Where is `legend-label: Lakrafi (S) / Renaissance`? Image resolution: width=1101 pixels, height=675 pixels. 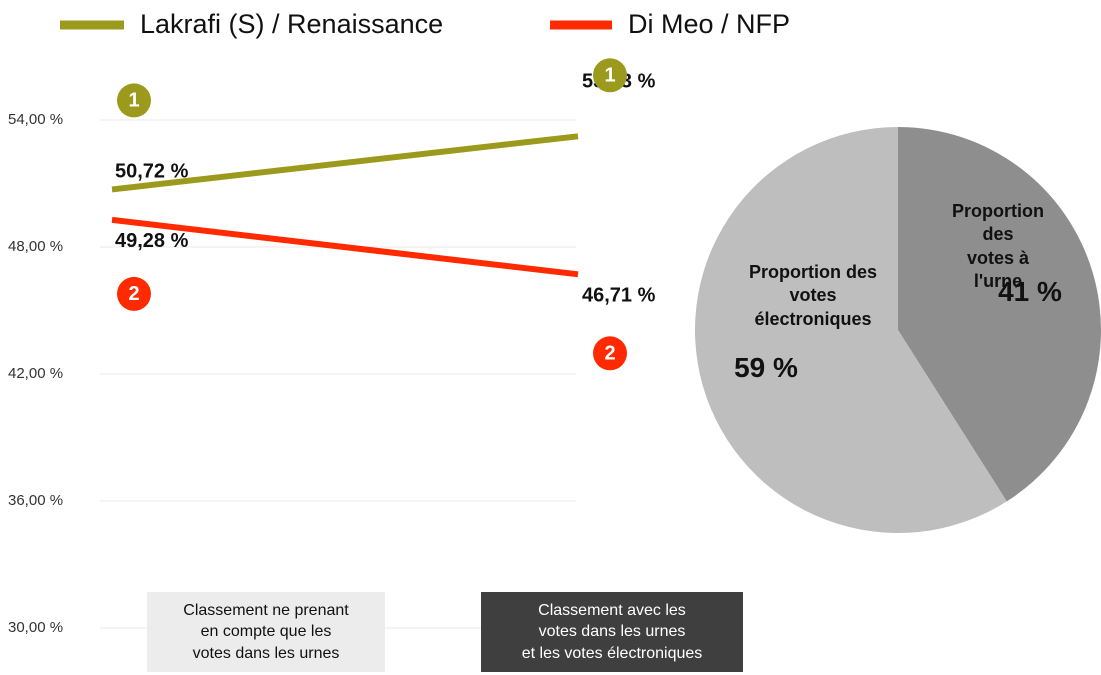
legend-label: Lakrafi (S) / Renaissance is located at coordinates (291, 24).